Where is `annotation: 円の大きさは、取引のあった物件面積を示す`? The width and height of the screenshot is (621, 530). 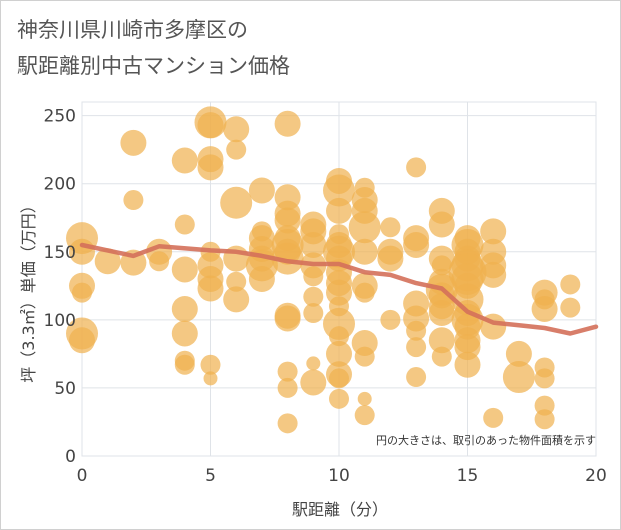 annotation: 円の大きさは、取引のあった物件面積を示す is located at coordinates (486, 440).